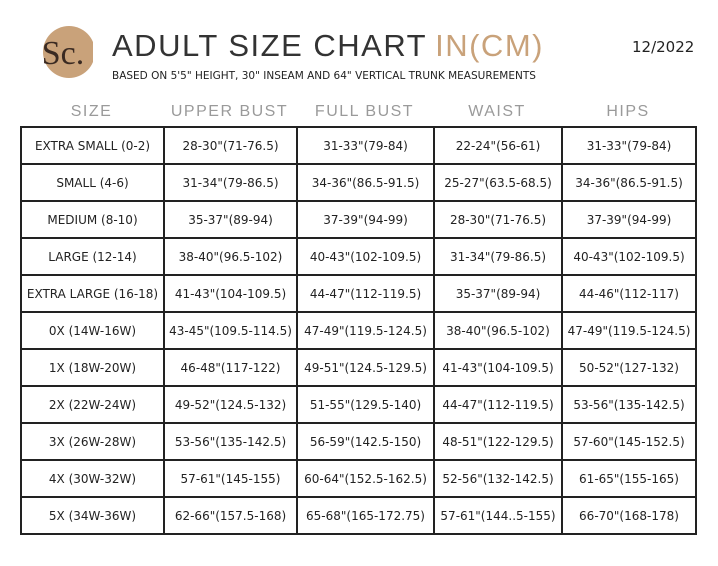 This screenshot has width=718, height=566. I want to click on measure-cell: 56-59"(142.5-150), so click(365, 441).